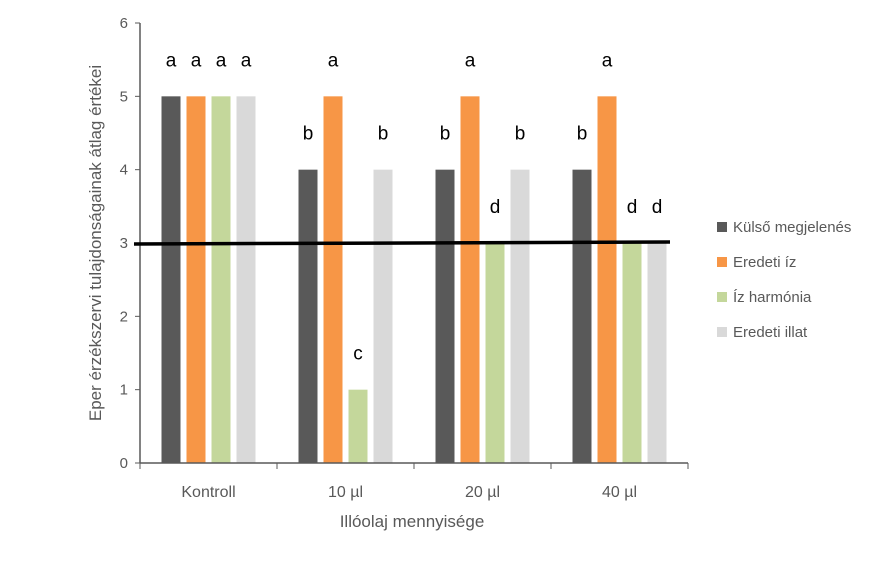  What do you see at coordinates (770, 332) in the screenshot?
I see `legend-entry: Eredeti illat` at bounding box center [770, 332].